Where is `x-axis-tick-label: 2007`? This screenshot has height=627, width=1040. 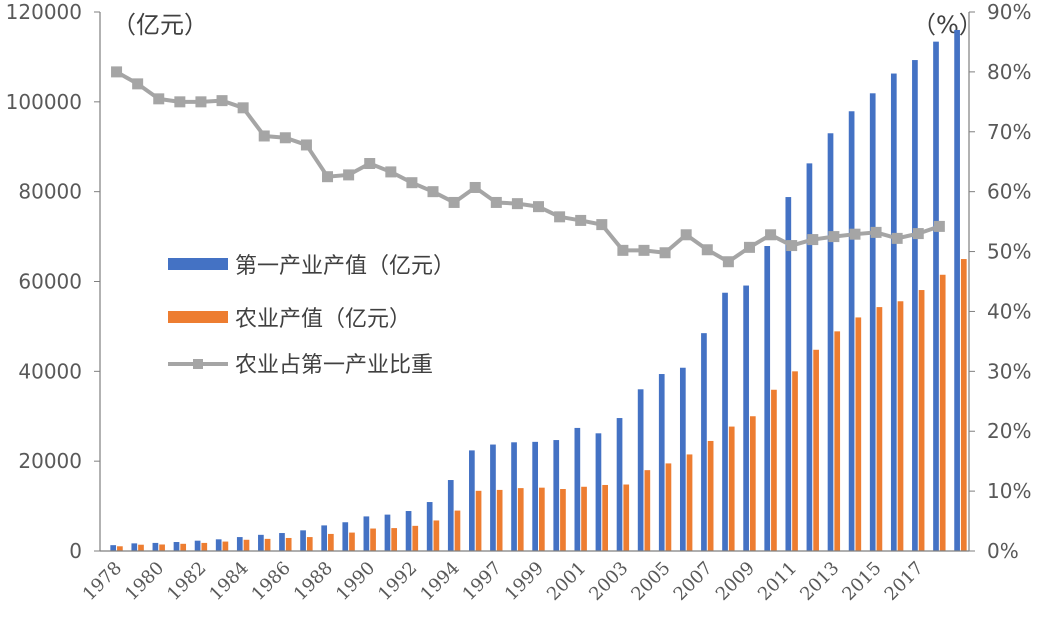
x-axis-tick-label: 2007 is located at coordinates (693, 581).